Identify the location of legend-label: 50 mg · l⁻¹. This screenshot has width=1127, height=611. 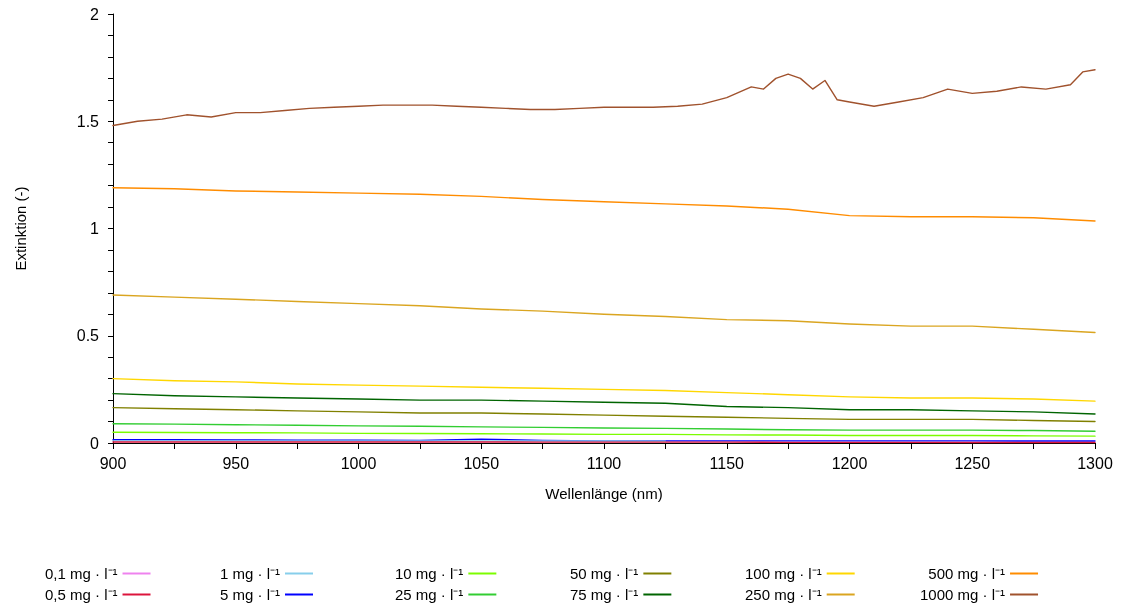
(604, 573).